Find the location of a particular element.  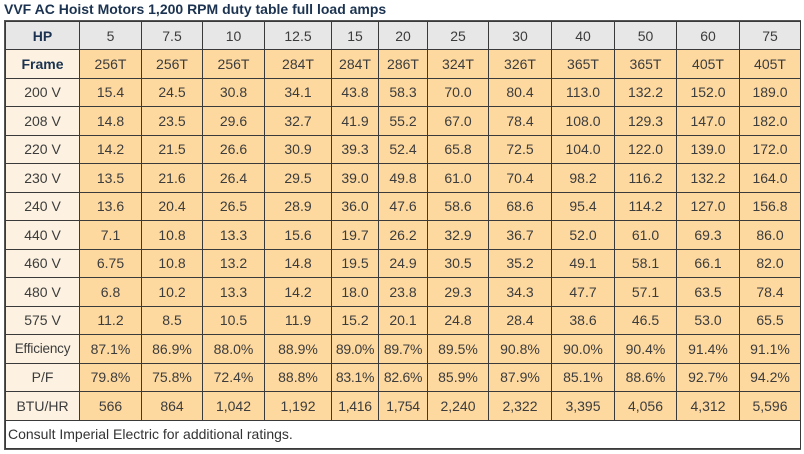

row-label: 460 V is located at coordinates (42, 263).